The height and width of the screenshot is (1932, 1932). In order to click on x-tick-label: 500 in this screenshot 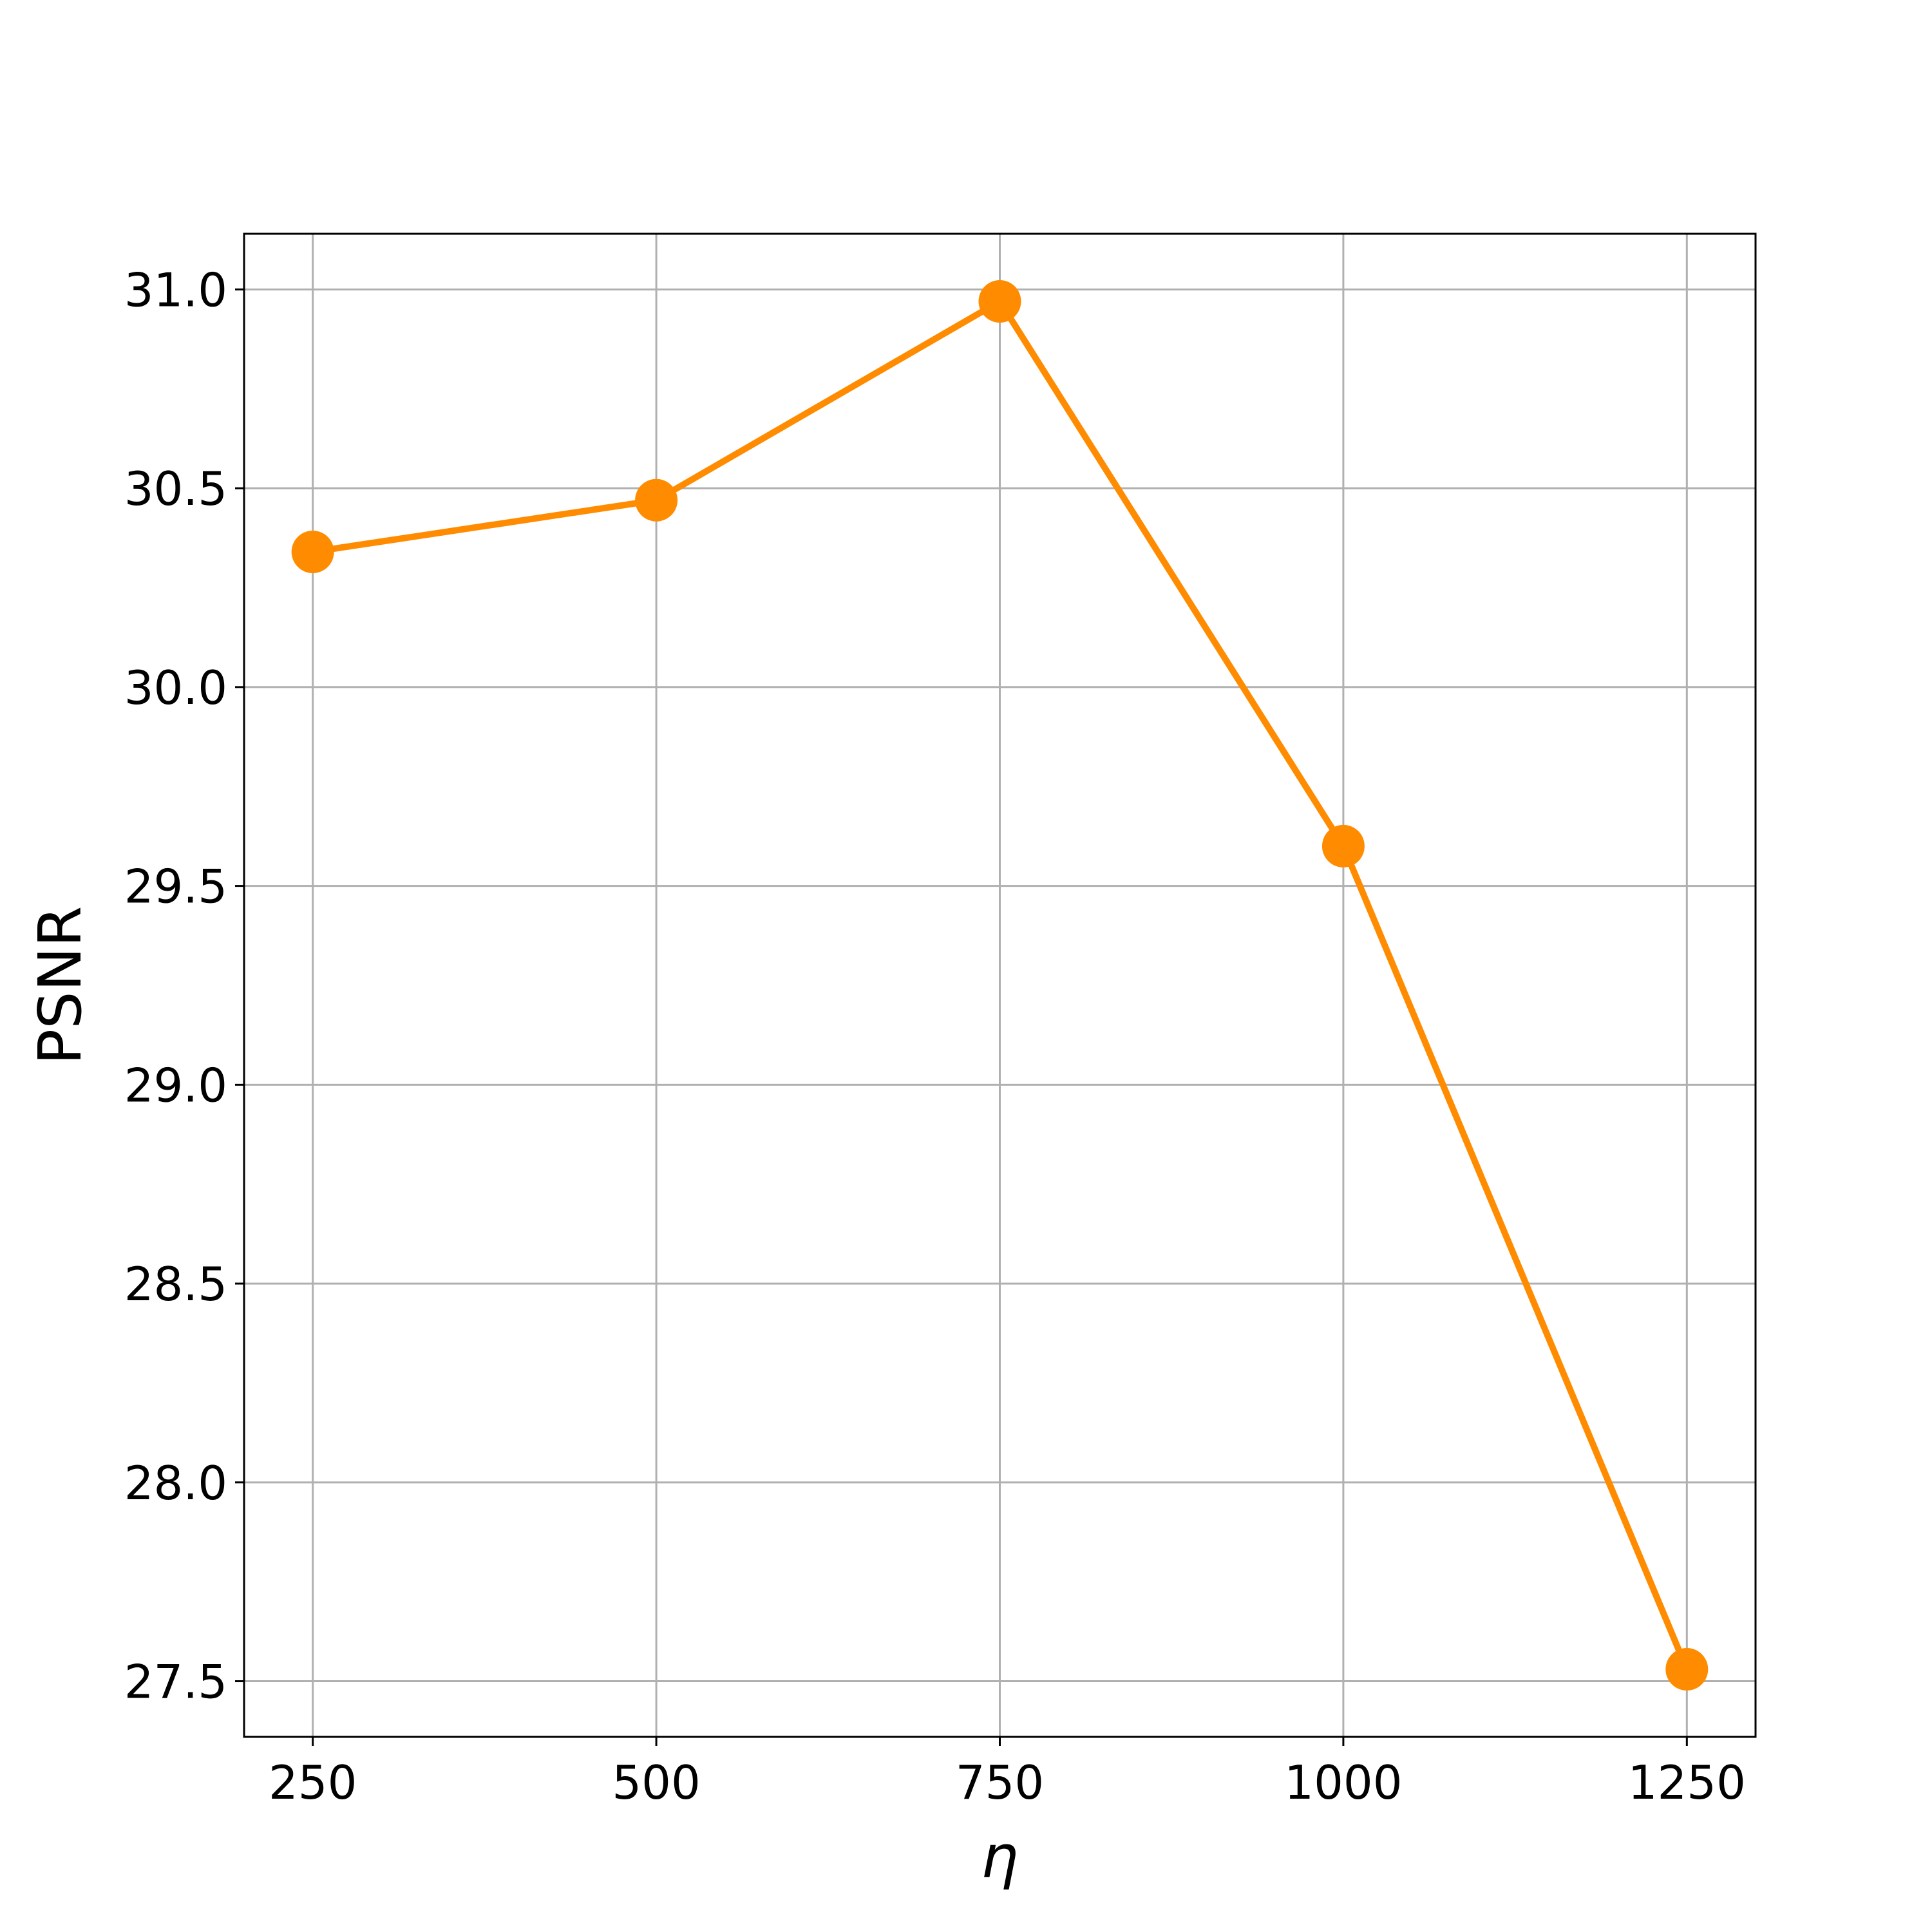, I will do `click(656, 1783)`.